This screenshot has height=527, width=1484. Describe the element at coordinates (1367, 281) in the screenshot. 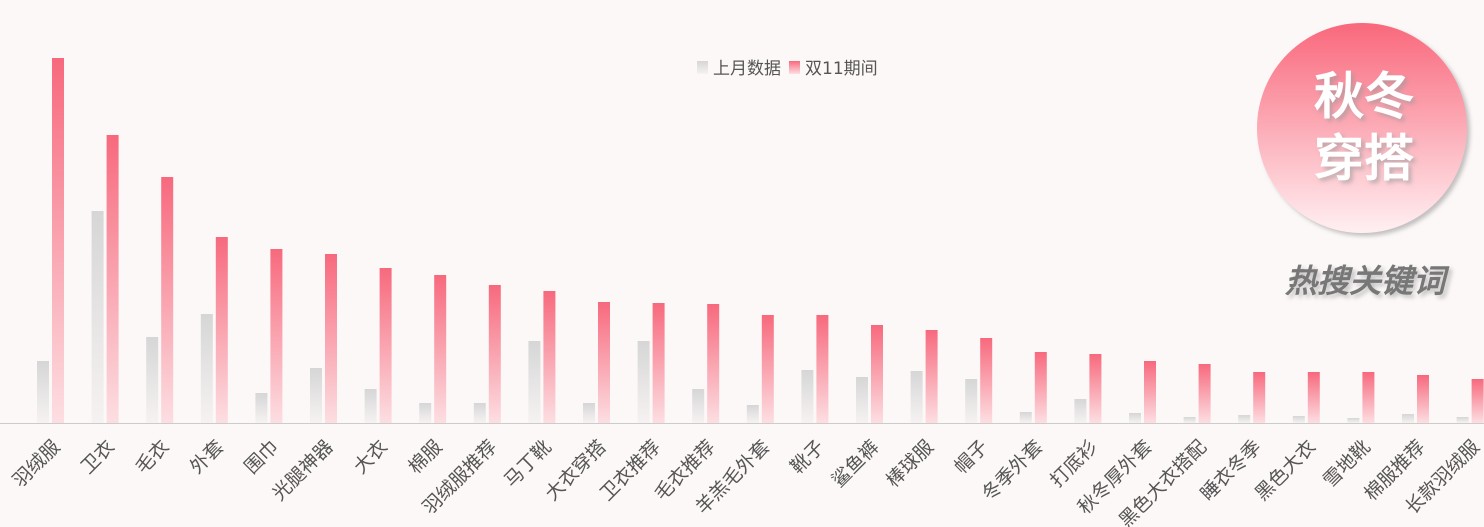

I see `subtitle: 热搜关键词` at that location.